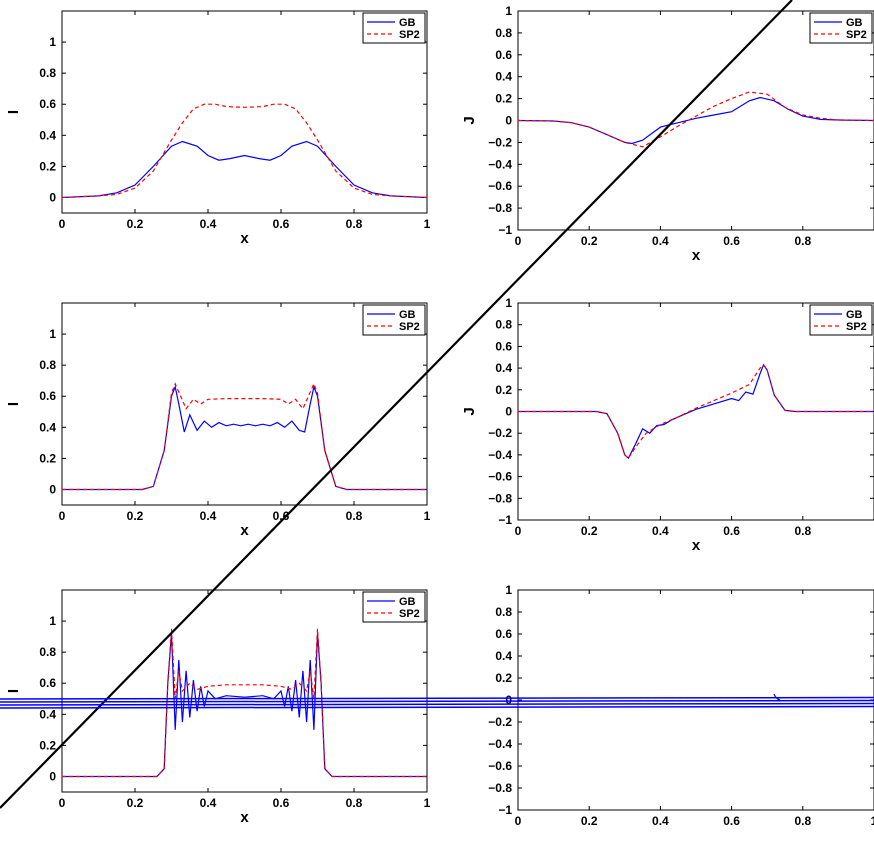 The image size is (874, 841). What do you see at coordinates (469, 411) in the screenshot?
I see `y-axis-label: J` at bounding box center [469, 411].